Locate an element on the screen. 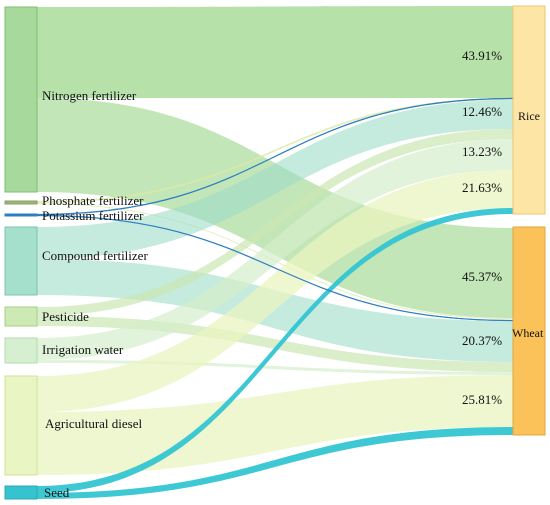  label-agricultural-diesel: Agricultural diesel is located at coordinates (93, 423).